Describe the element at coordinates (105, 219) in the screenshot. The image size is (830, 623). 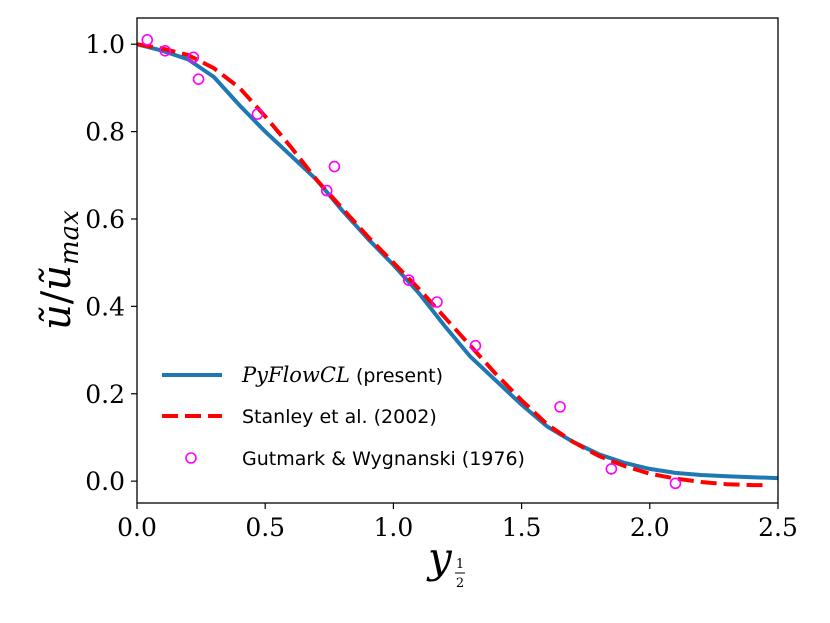
I see `y-tick-label: 0.6` at that location.